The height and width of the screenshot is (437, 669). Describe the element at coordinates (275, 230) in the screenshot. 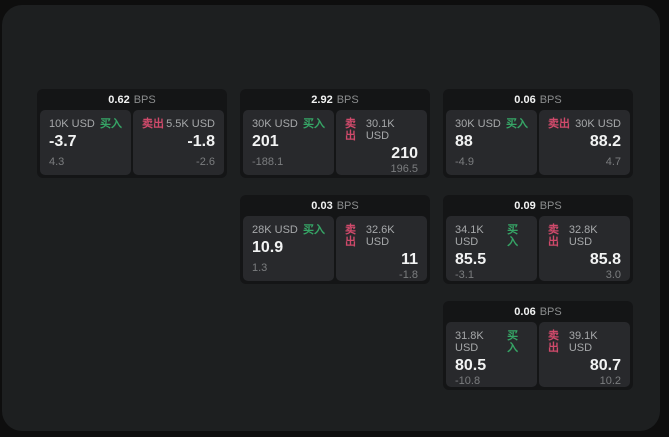

I see `buy-amount: 28K USD` at that location.